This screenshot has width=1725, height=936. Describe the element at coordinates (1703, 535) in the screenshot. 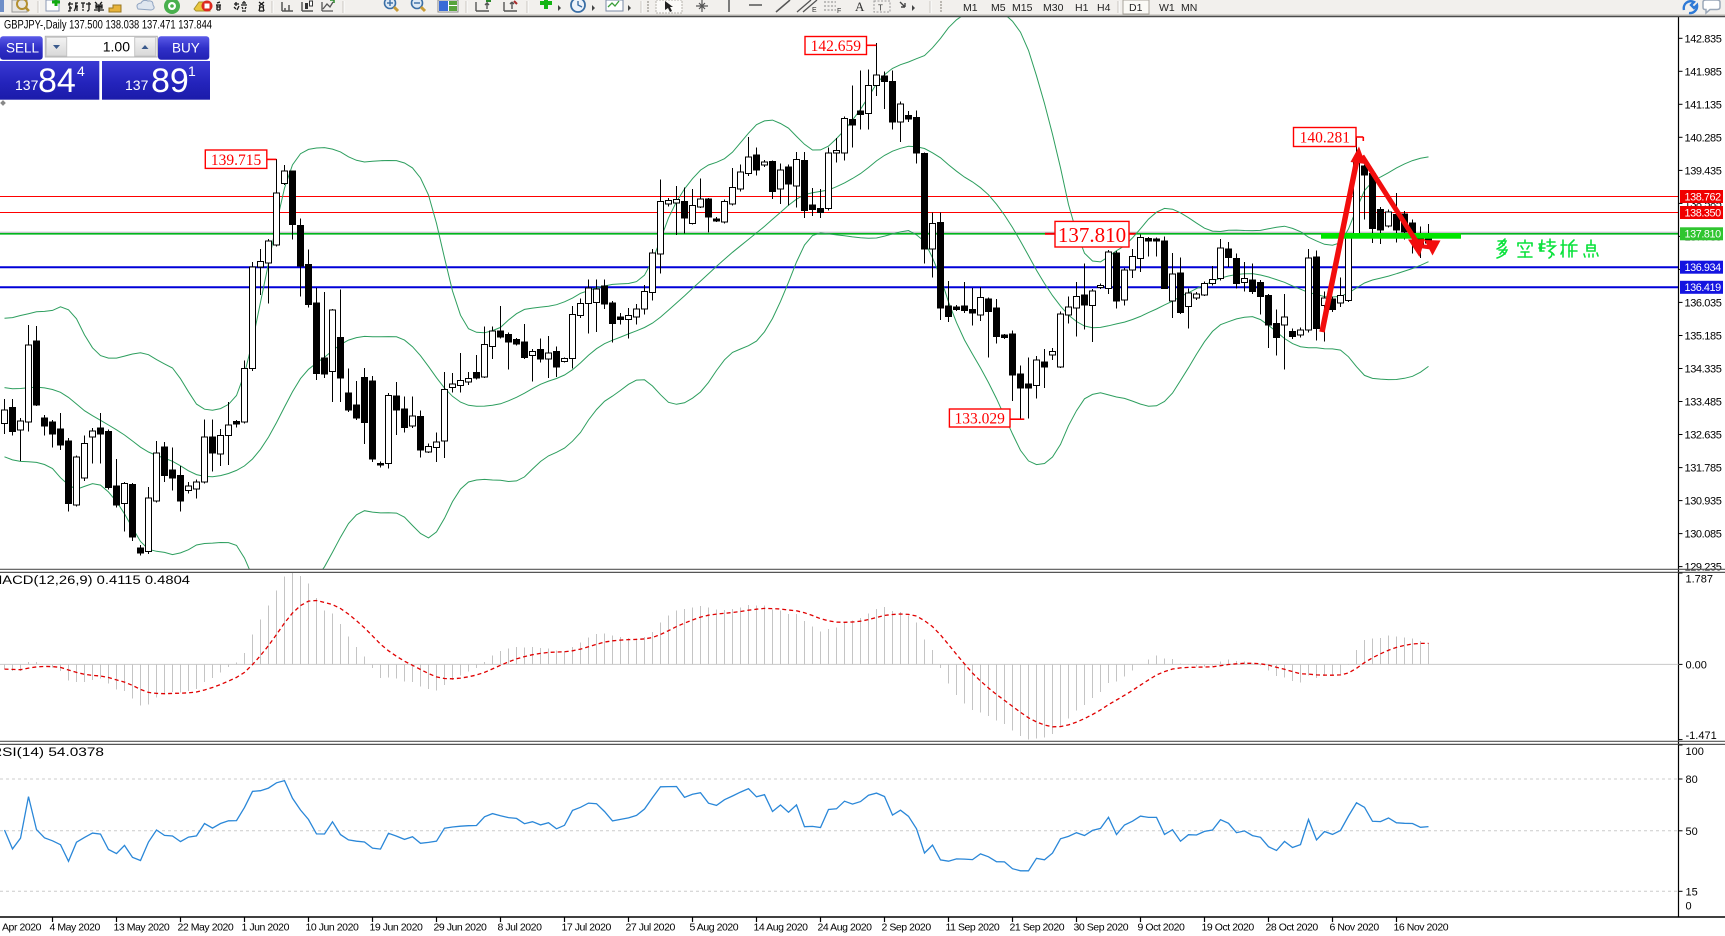

I see `svg-text: 130.085` at that location.